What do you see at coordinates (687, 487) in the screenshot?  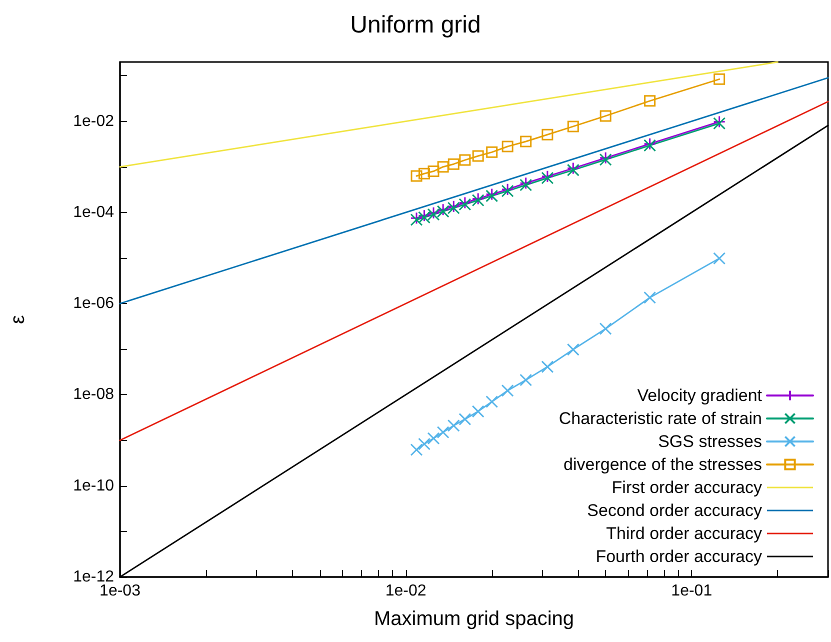 I see `legend-label: First order accuracy` at bounding box center [687, 487].